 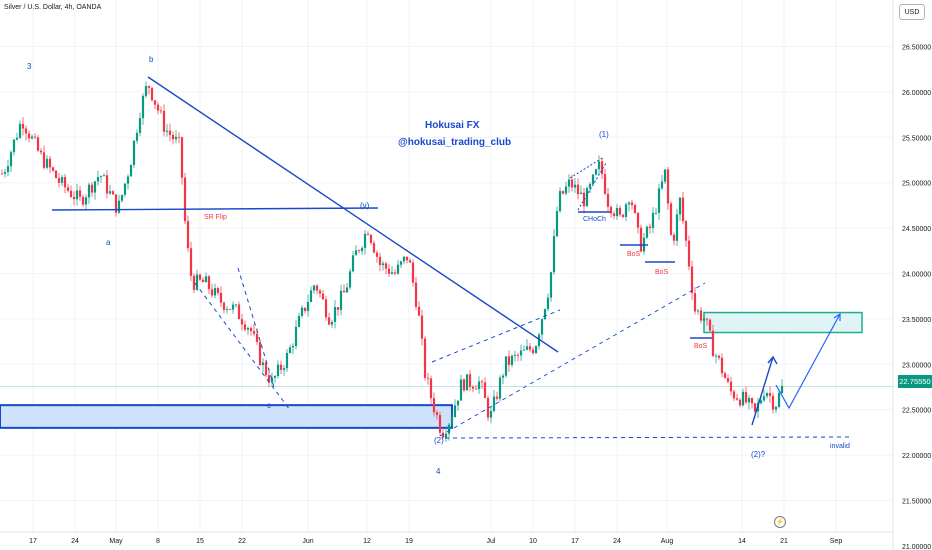 I want to click on time-tick-label: 22, so click(x=242, y=541).